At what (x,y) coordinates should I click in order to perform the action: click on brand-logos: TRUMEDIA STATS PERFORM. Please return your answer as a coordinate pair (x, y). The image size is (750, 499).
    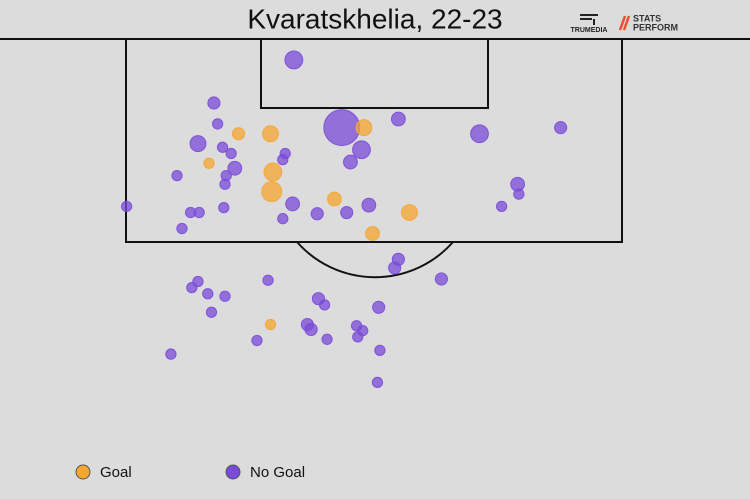
    Looking at the image, I should click on (624, 23).